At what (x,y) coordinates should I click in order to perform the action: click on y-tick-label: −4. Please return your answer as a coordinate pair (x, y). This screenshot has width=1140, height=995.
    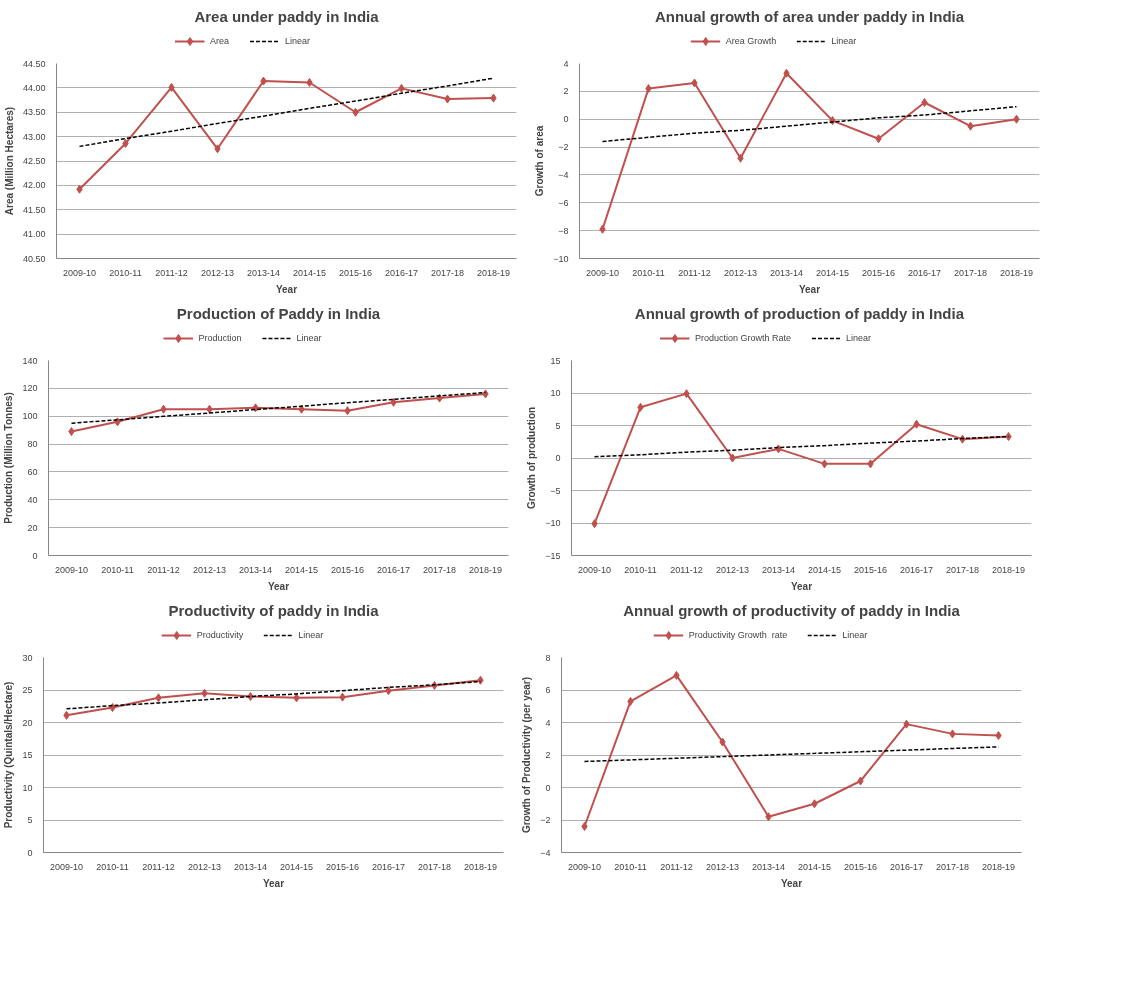
    Looking at the image, I should click on (545, 852).